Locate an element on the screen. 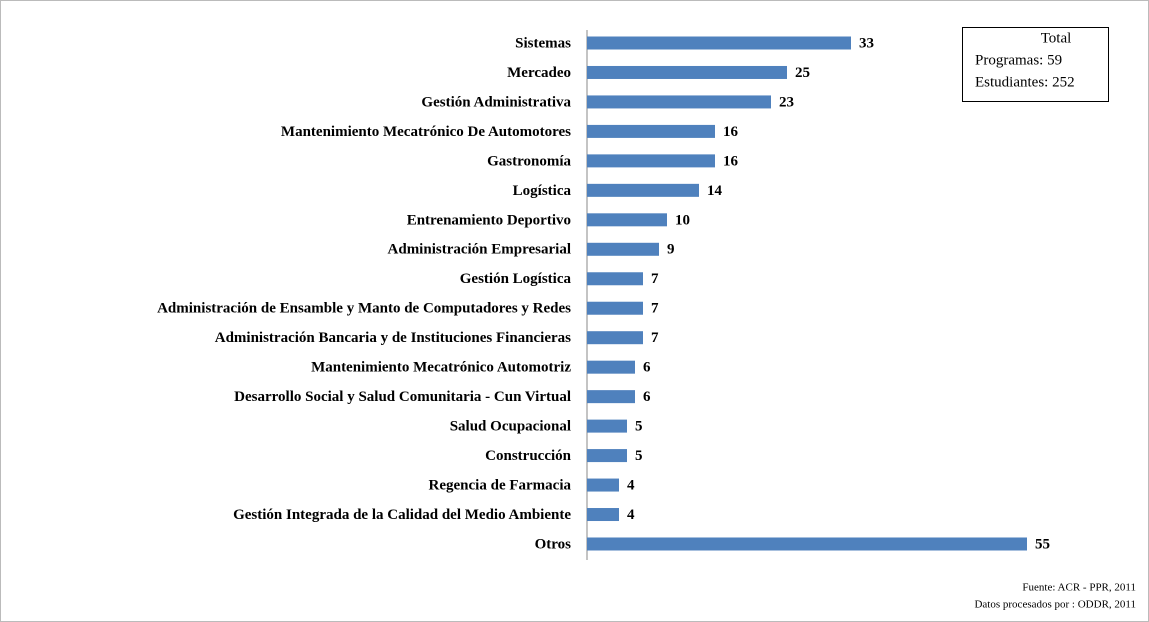  data-label: 9 is located at coordinates (671, 250).